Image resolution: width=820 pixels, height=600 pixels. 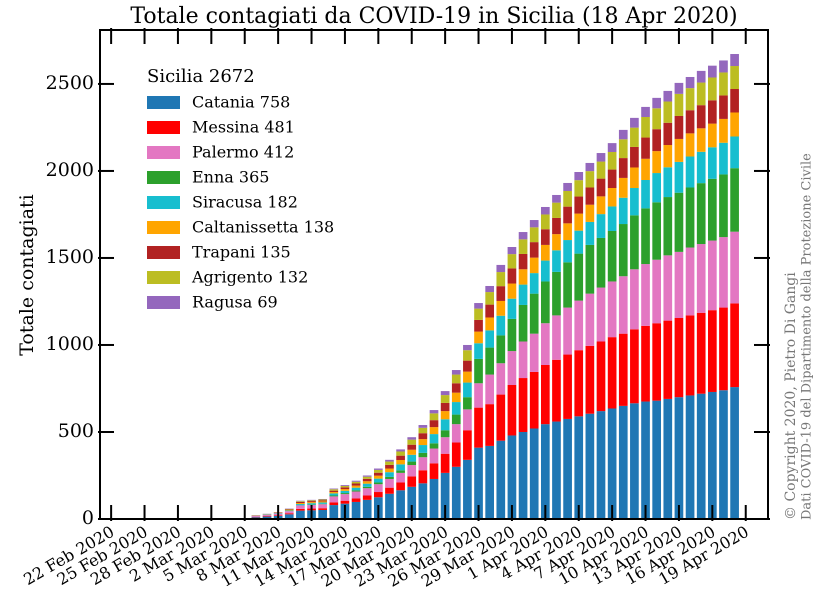 I want to click on y-axis-label: Totale contagiati, so click(x=27, y=275).